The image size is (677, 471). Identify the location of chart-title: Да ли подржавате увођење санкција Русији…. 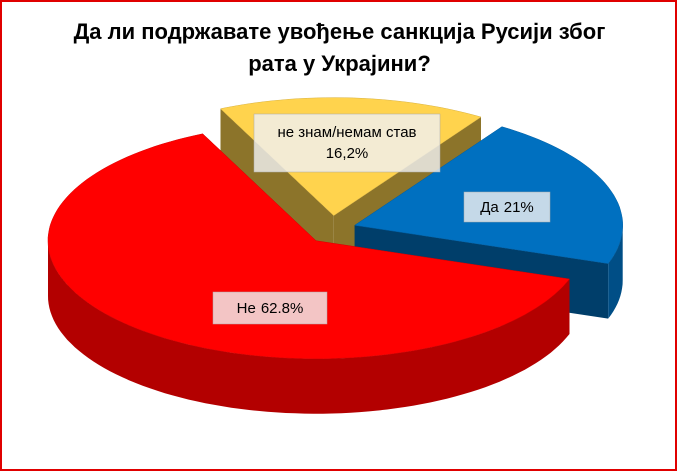
(339, 47).